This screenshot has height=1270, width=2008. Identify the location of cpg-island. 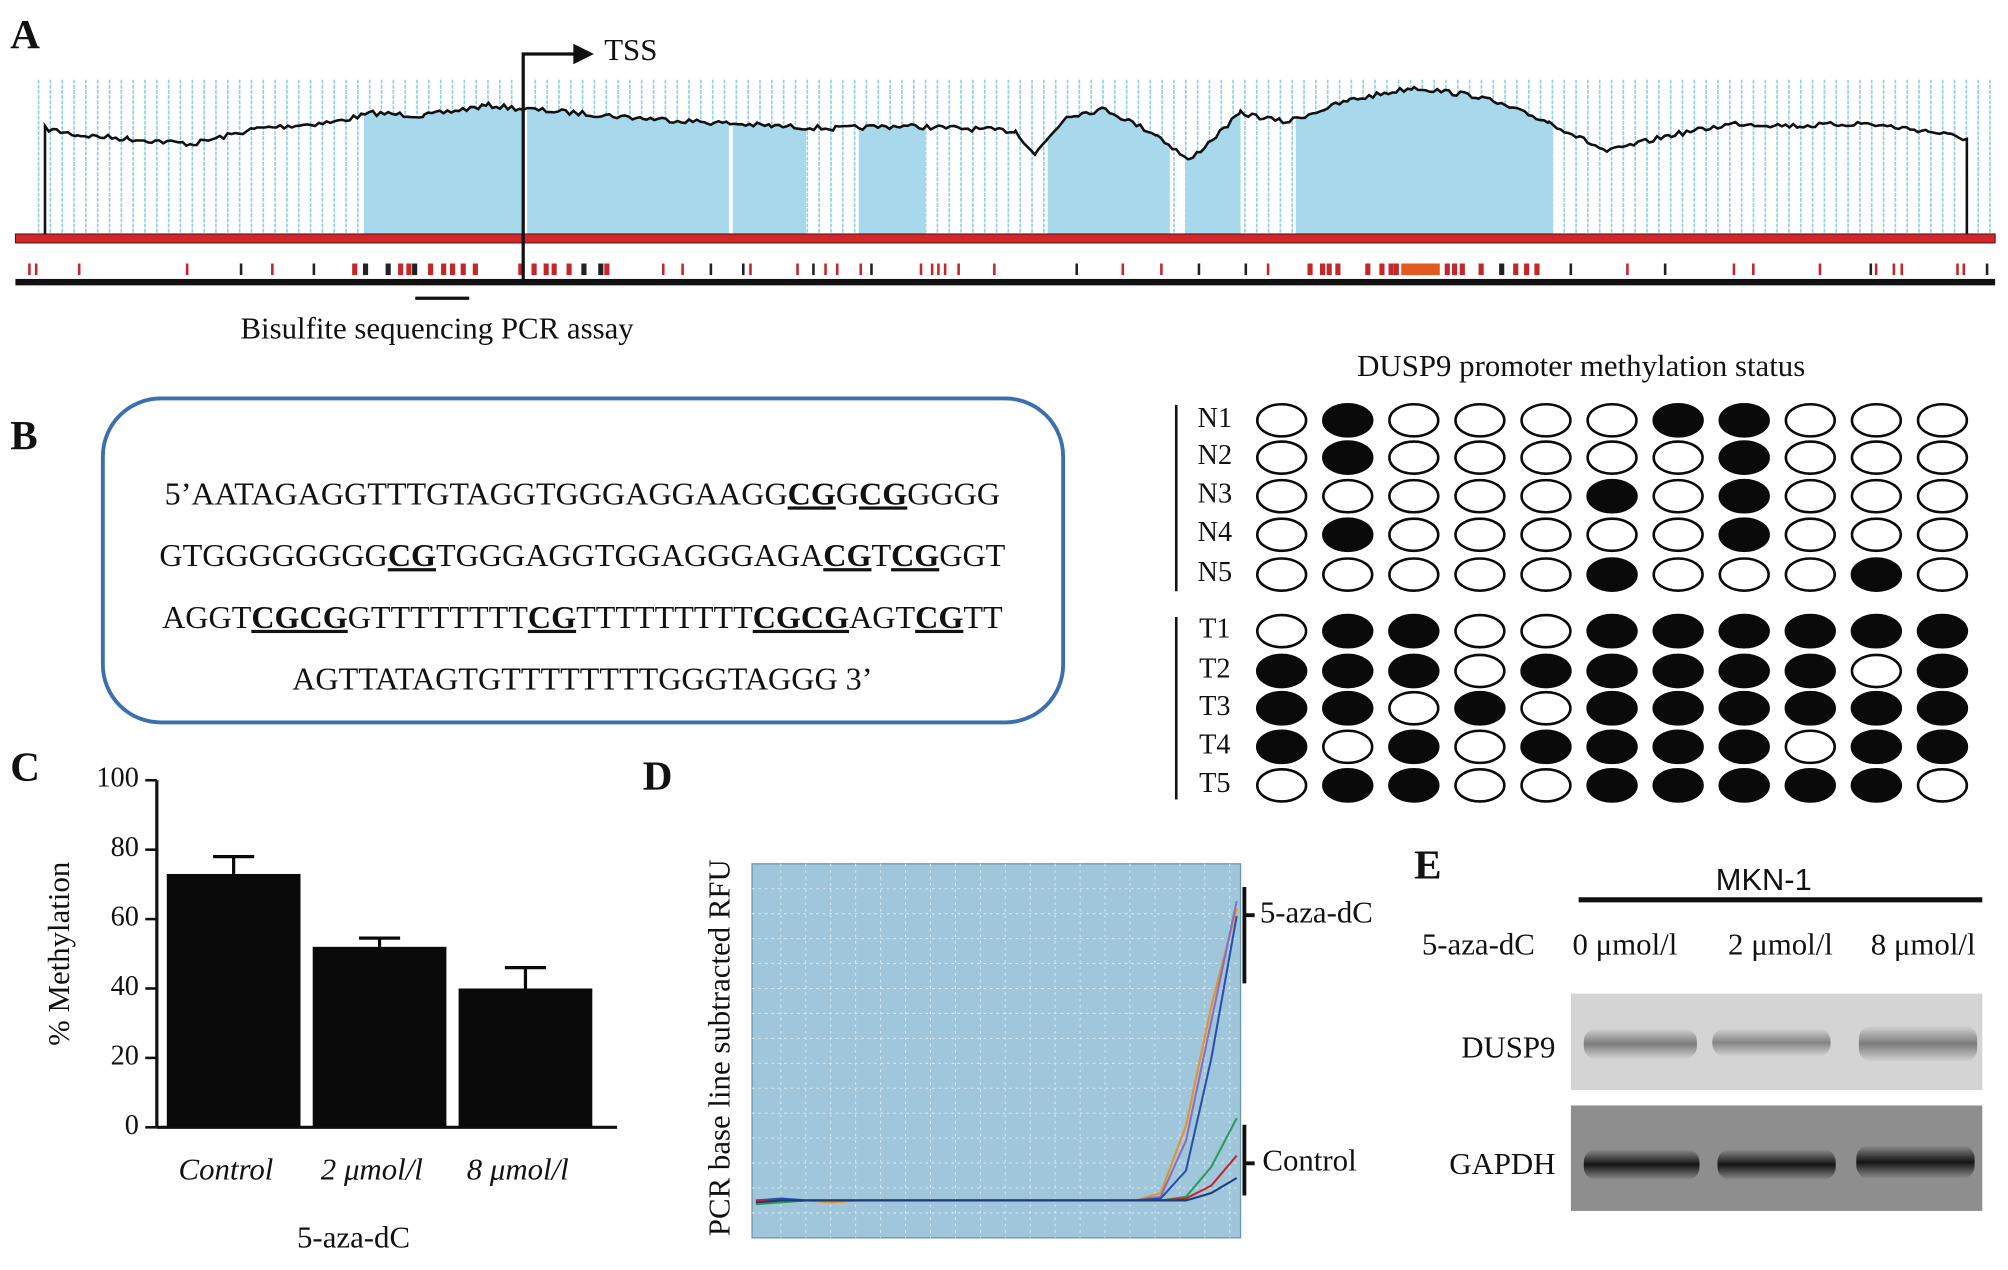
(958, 160).